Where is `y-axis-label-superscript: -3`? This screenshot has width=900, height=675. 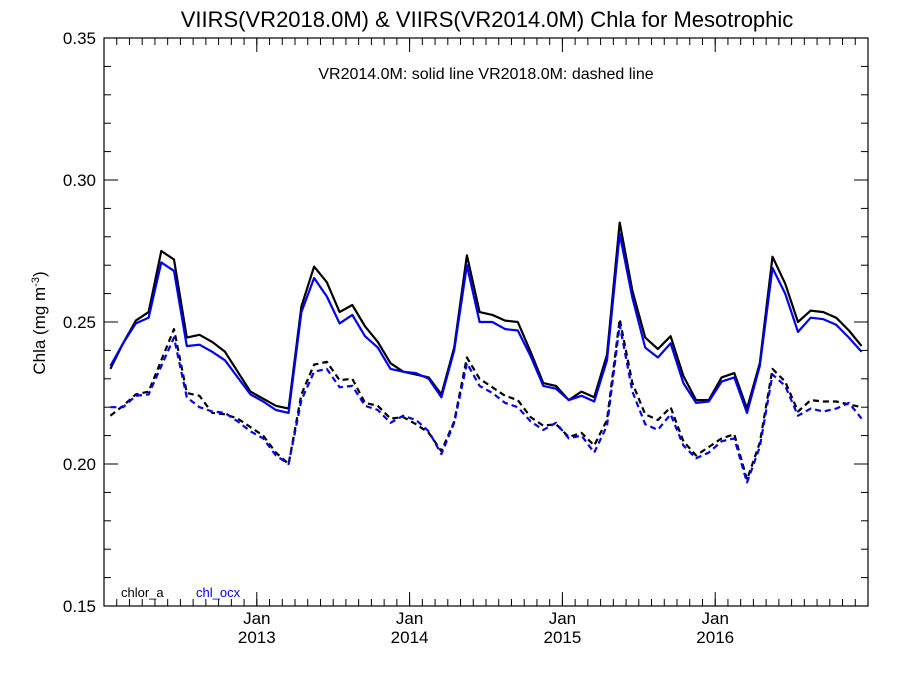 y-axis-label-superscript: -3 is located at coordinates (36, 282).